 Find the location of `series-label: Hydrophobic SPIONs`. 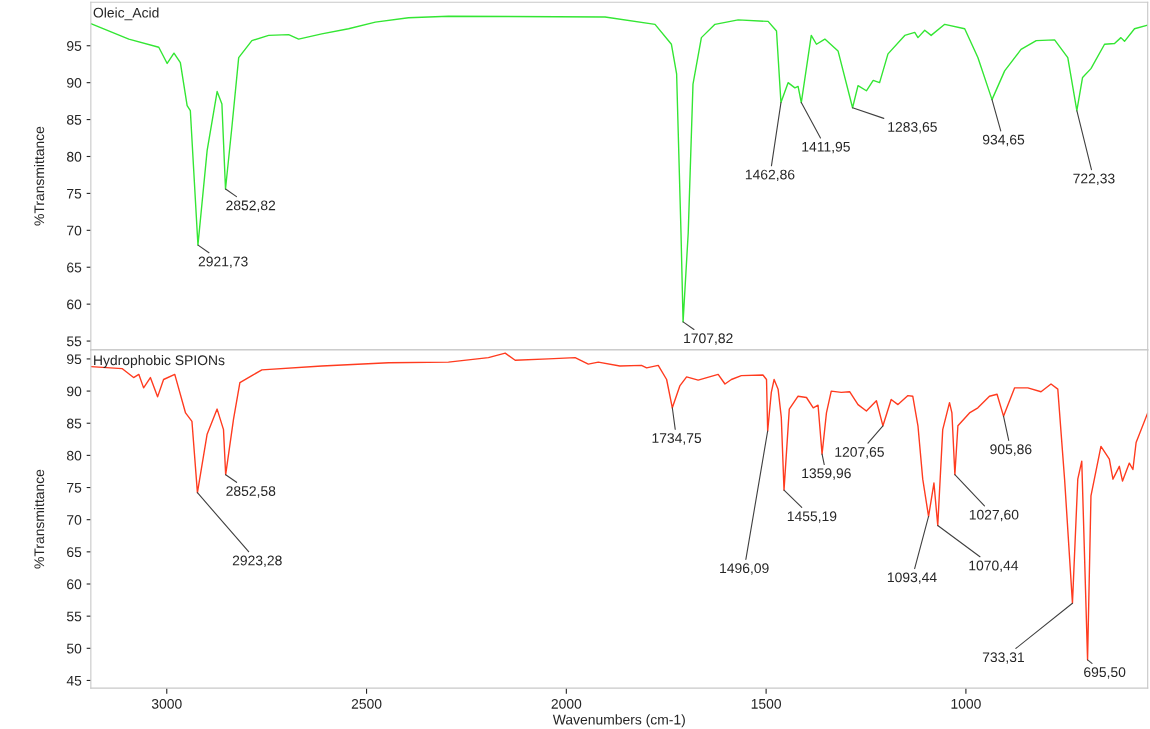

series-label: Hydrophobic SPIONs is located at coordinates (159, 361).